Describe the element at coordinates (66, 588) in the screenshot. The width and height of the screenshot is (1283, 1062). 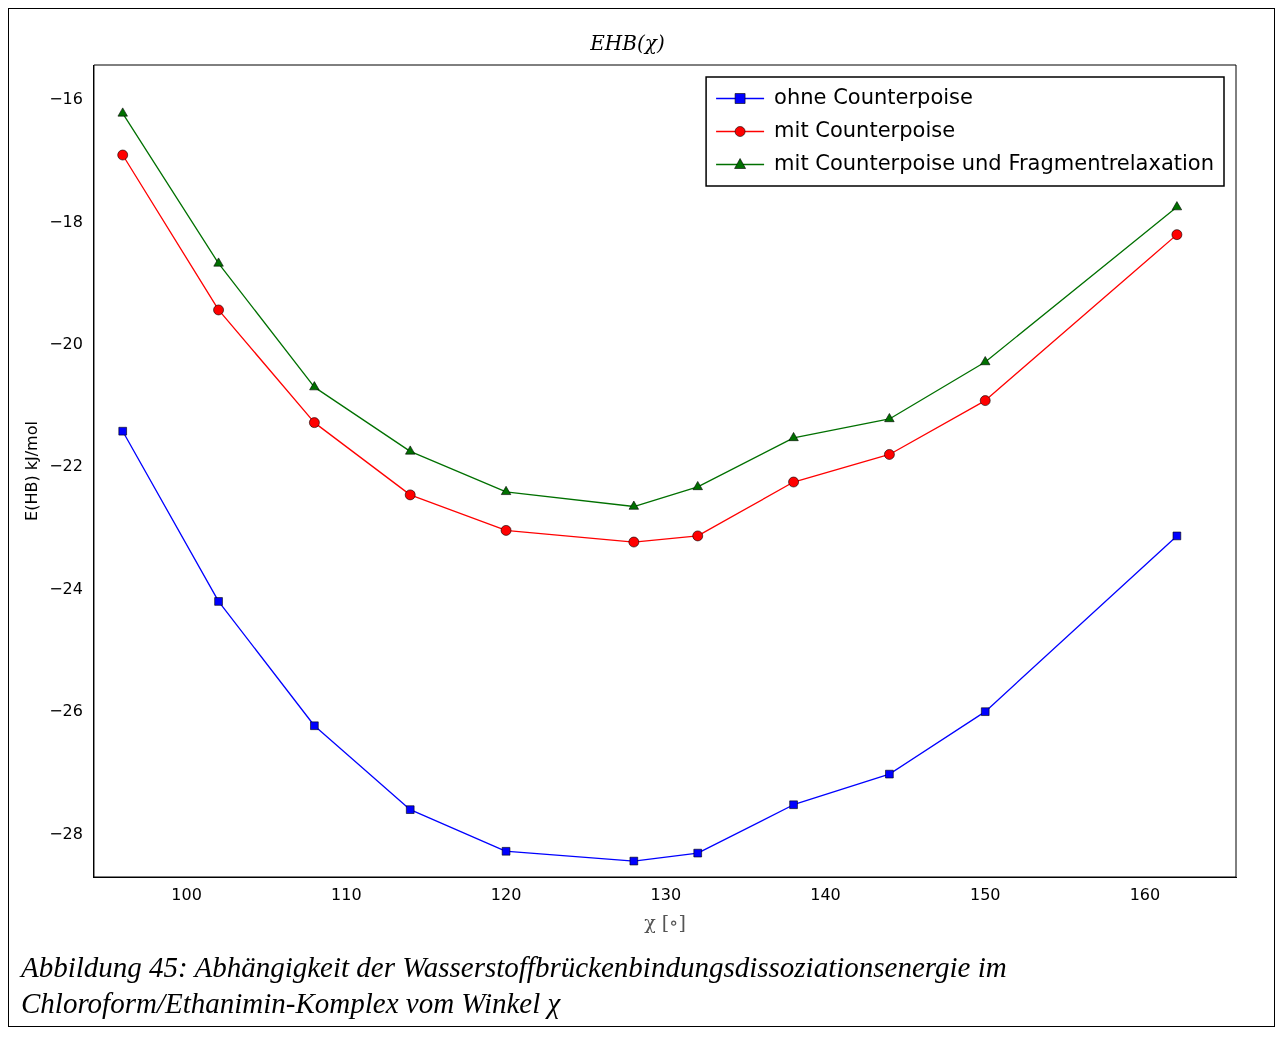
I see `y-tick-label: −24` at that location.